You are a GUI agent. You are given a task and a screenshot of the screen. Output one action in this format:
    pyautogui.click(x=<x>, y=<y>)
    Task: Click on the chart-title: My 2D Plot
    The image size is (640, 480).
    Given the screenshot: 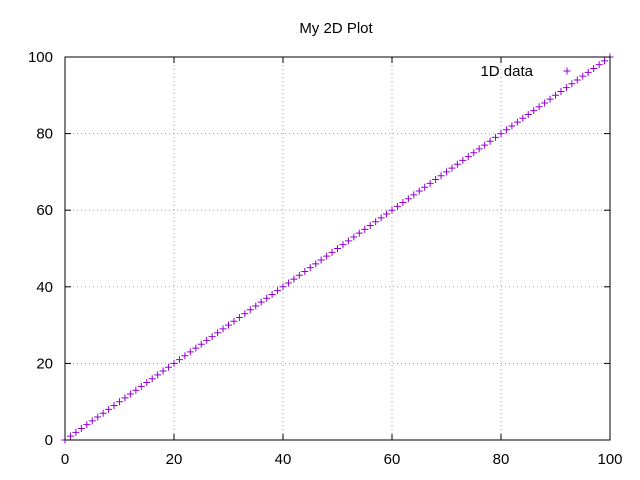 What is the action you would take?
    pyautogui.click(x=336, y=28)
    